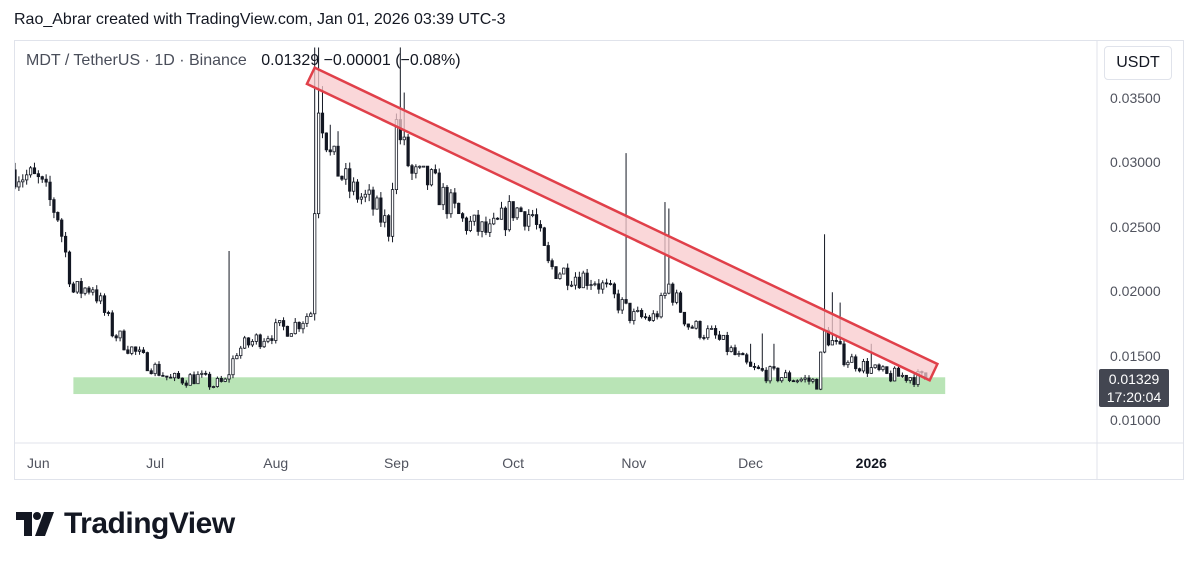 The width and height of the screenshot is (1199, 568). What do you see at coordinates (1135, 291) in the screenshot?
I see `price-tick-label: 0.02000` at bounding box center [1135, 291].